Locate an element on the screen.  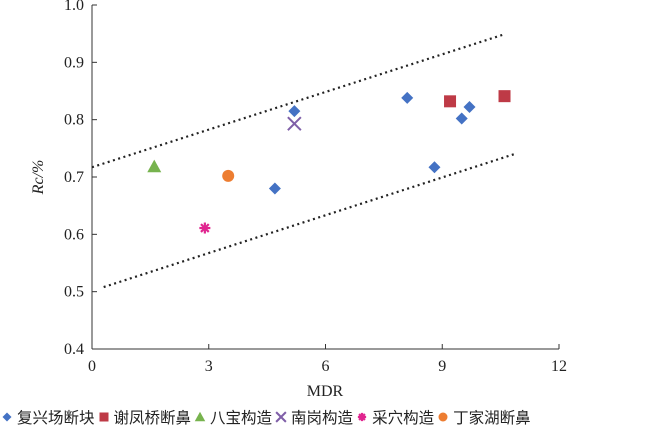
asterisk-icon is located at coordinates (362, 417).